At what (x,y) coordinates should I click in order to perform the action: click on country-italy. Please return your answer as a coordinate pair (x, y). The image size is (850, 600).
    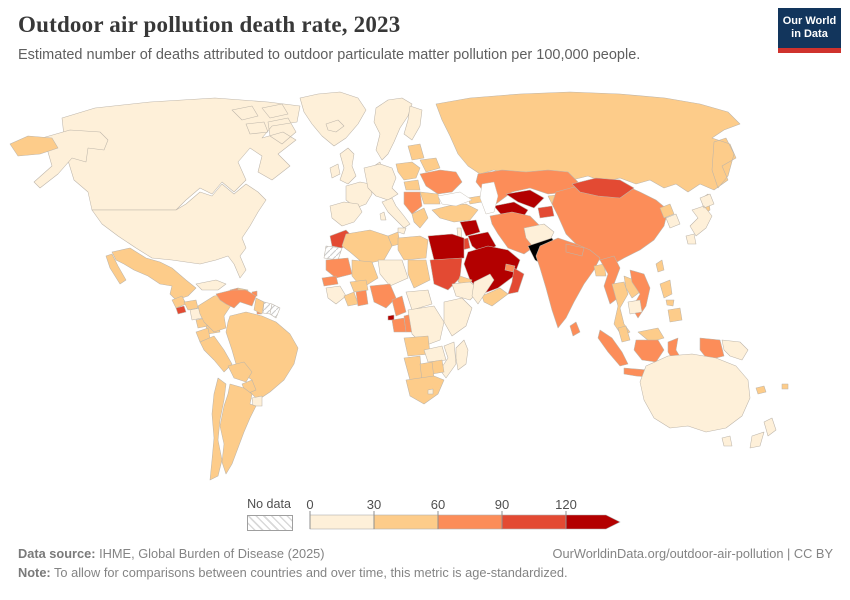
    Looking at the image, I should click on (395, 216).